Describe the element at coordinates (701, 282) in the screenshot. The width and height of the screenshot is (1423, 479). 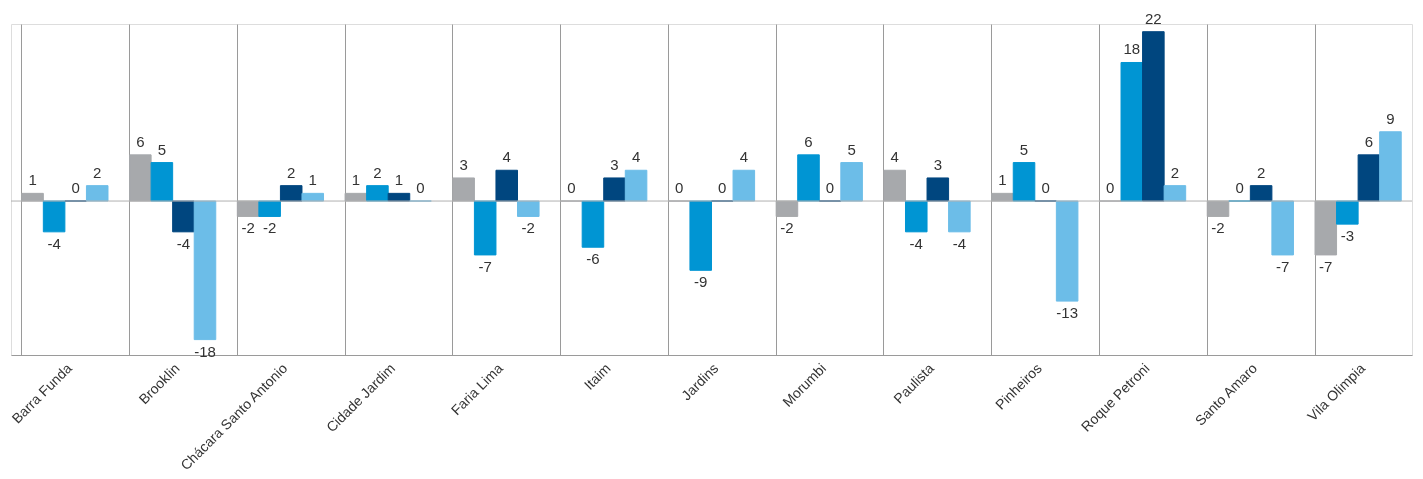
I see `data-label: -9` at that location.